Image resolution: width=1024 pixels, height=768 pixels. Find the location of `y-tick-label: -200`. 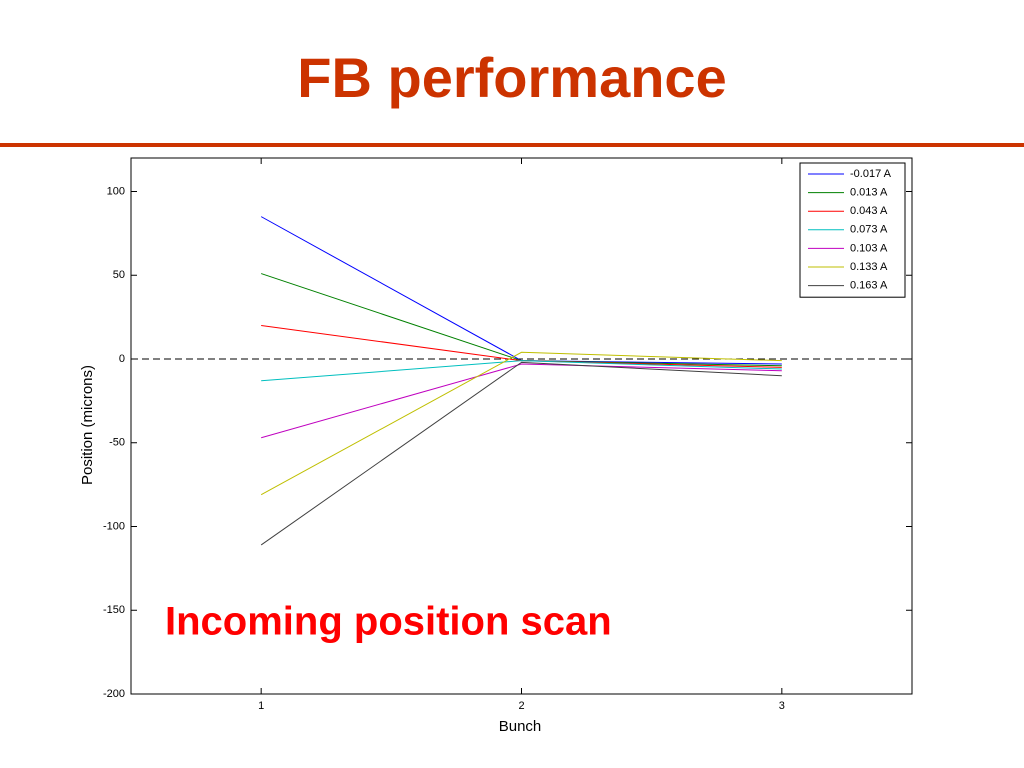

y-tick-label: -200 is located at coordinates (114, 694).